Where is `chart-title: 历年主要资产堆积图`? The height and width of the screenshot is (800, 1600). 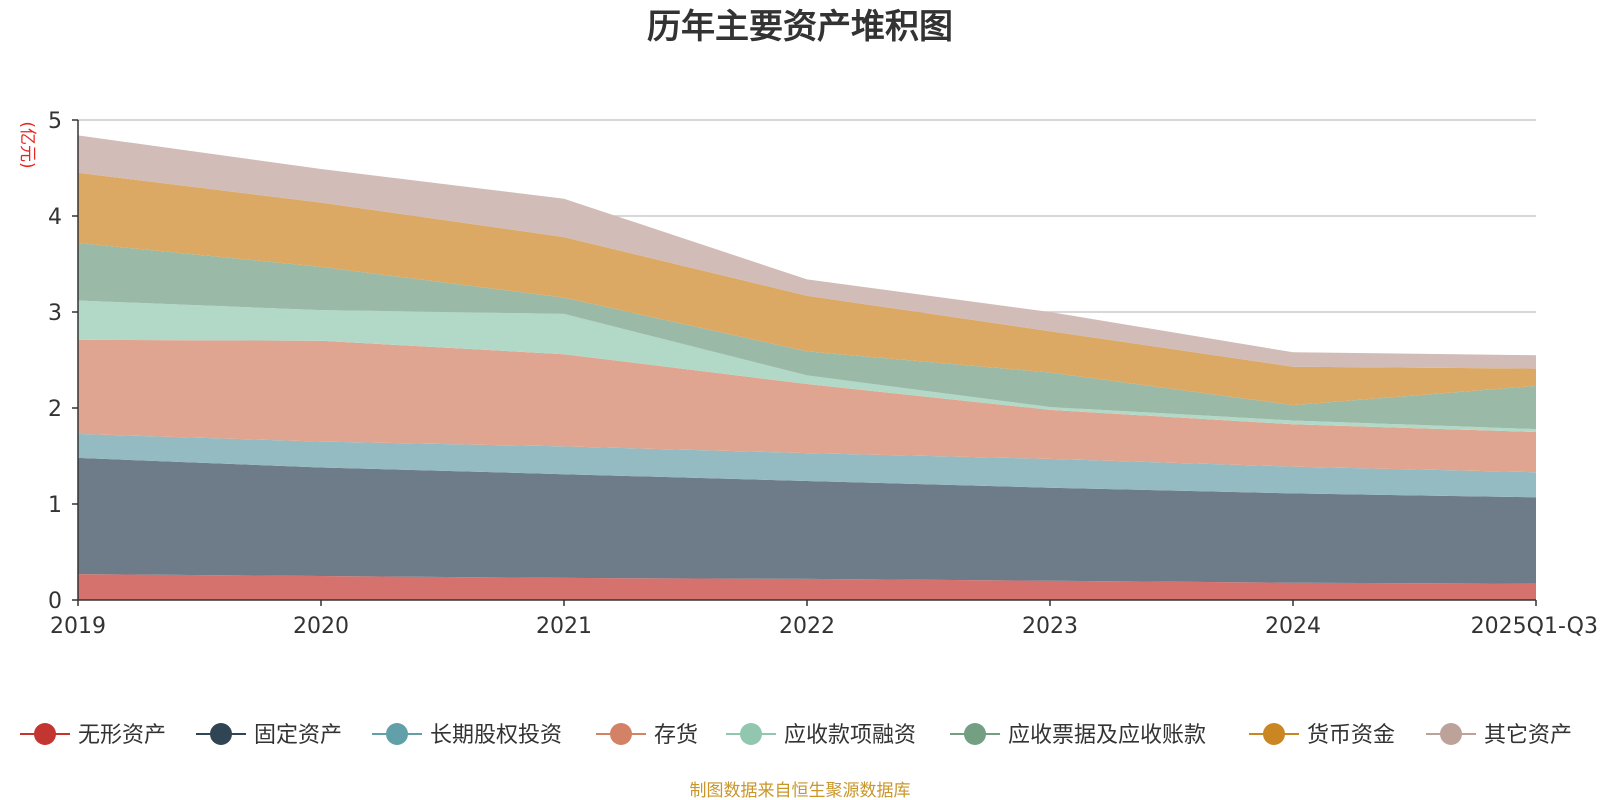 chart-title: 历年主要资产堆积图 is located at coordinates (800, 27).